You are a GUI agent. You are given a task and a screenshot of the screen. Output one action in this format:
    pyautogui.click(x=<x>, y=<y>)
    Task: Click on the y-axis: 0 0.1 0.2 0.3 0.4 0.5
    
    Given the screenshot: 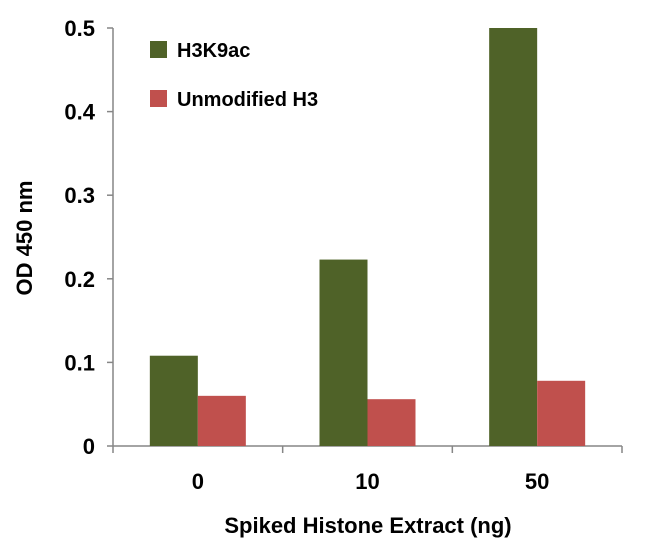 What is the action you would take?
    pyautogui.click(x=89, y=237)
    